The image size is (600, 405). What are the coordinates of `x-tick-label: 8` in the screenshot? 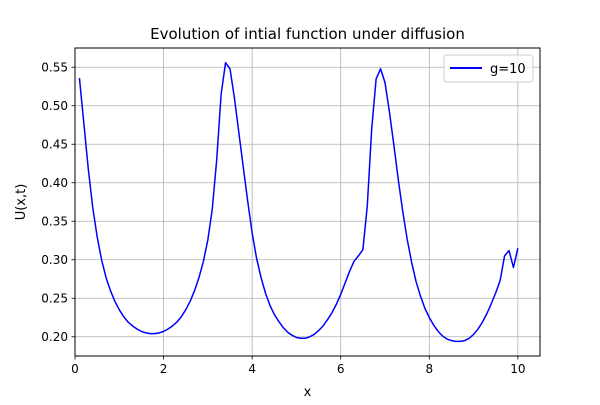 It's located at (429, 369).